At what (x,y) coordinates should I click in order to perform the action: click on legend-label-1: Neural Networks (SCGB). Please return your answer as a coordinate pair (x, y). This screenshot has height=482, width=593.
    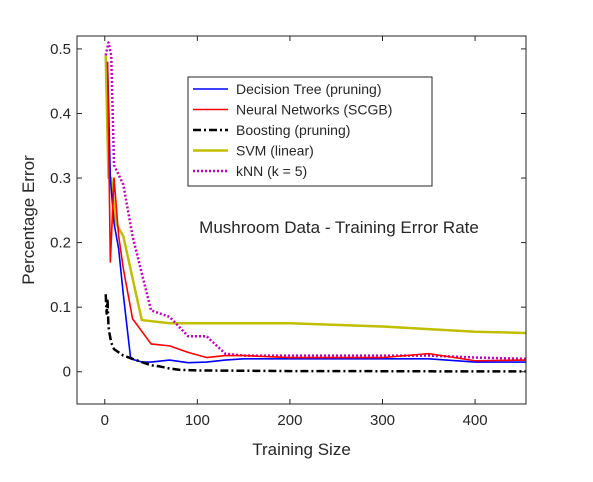
    Looking at the image, I should click on (314, 110).